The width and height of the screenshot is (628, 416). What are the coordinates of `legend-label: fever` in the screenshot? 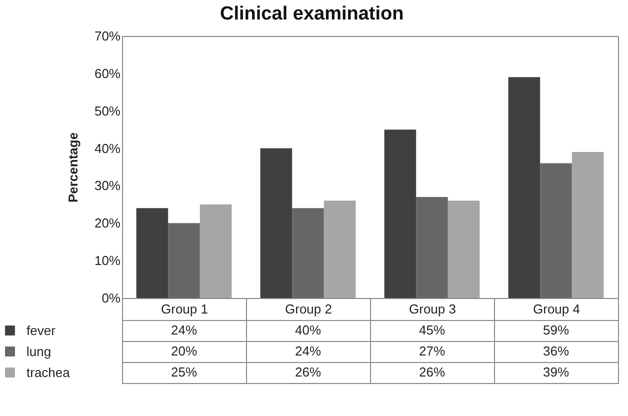 It's located at (41, 330).